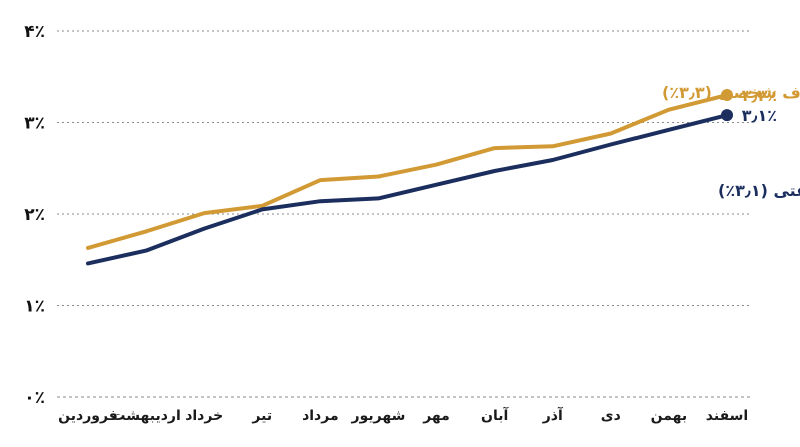 The image size is (800, 447). What do you see at coordinates (727, 416) in the screenshot?
I see `x-tick-label: اسفند` at bounding box center [727, 416].